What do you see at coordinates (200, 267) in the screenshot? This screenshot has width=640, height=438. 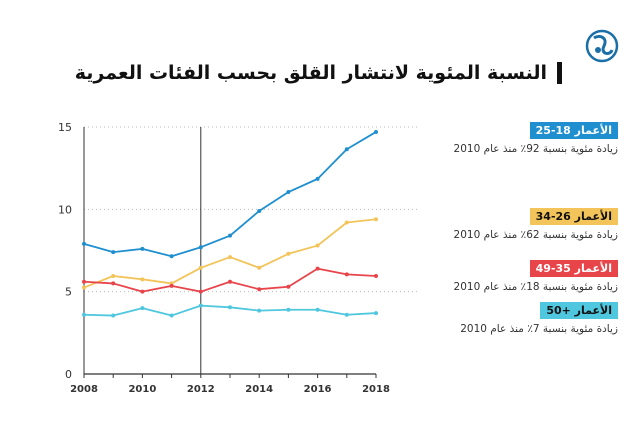 I see `series-1-point-2012` at bounding box center [200, 267].